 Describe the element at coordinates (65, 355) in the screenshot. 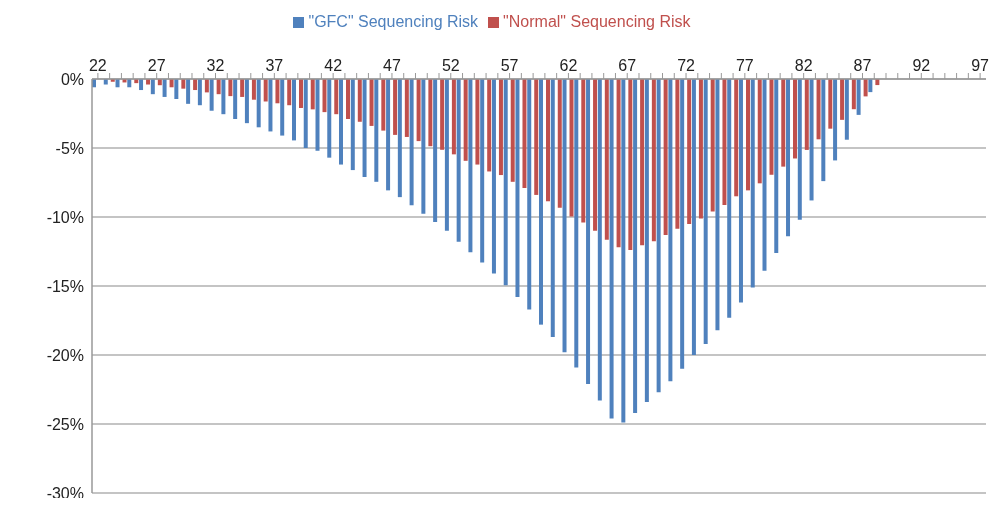

I see `y-tick-label: -20%` at that location.